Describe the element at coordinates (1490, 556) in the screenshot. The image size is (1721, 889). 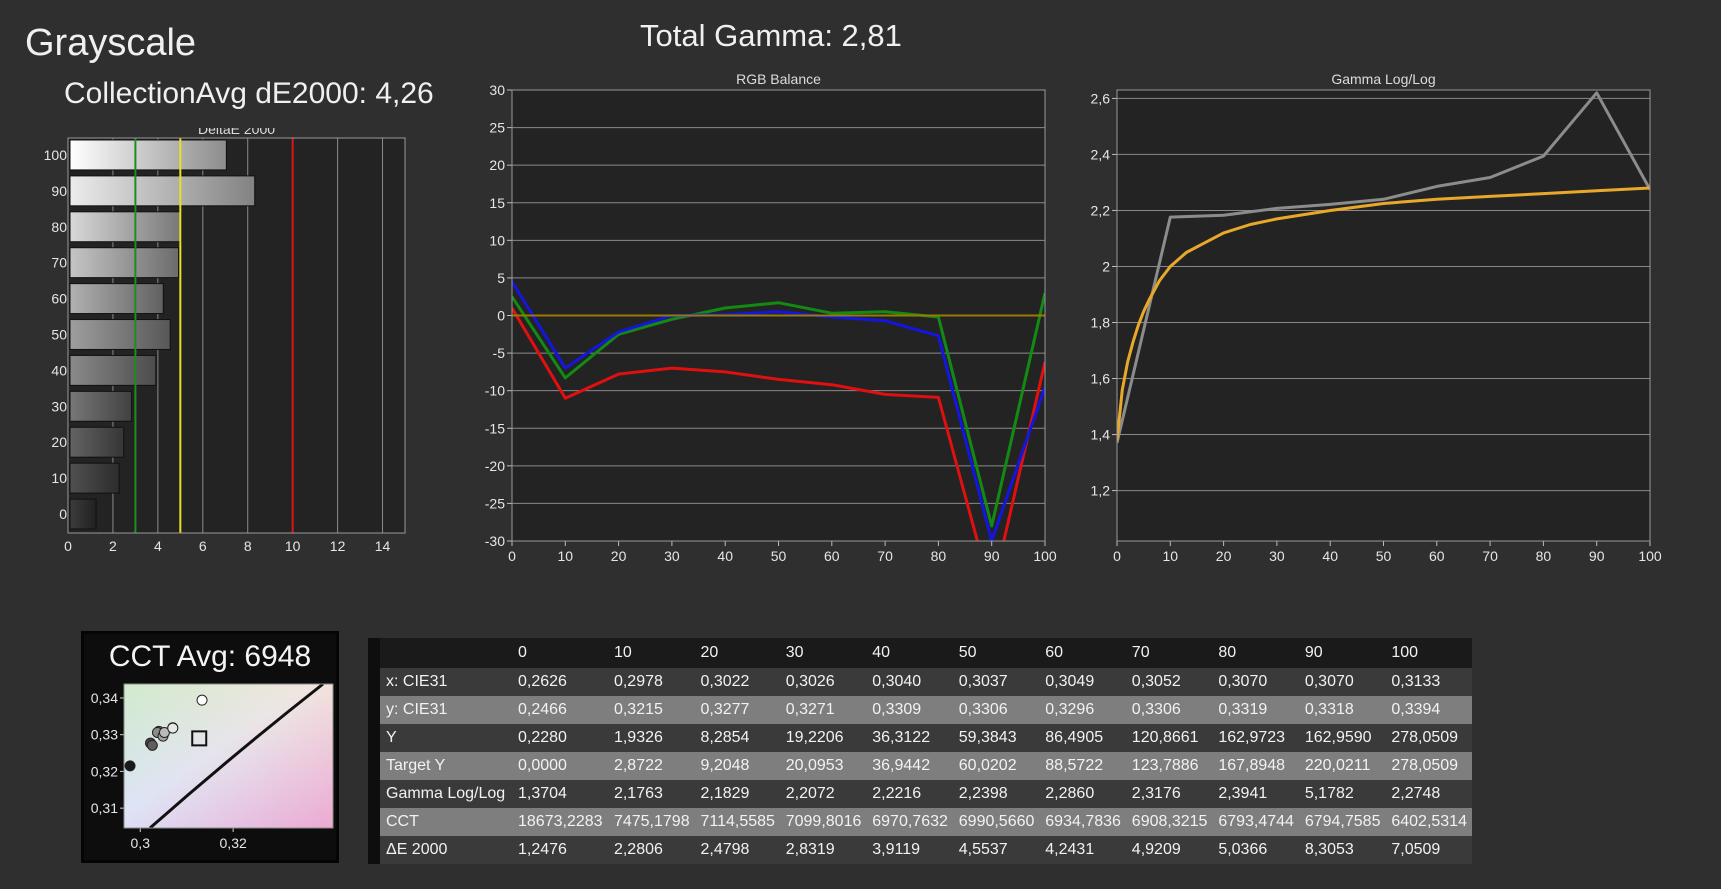
I see `gamma-chart-x-tick: 70` at that location.